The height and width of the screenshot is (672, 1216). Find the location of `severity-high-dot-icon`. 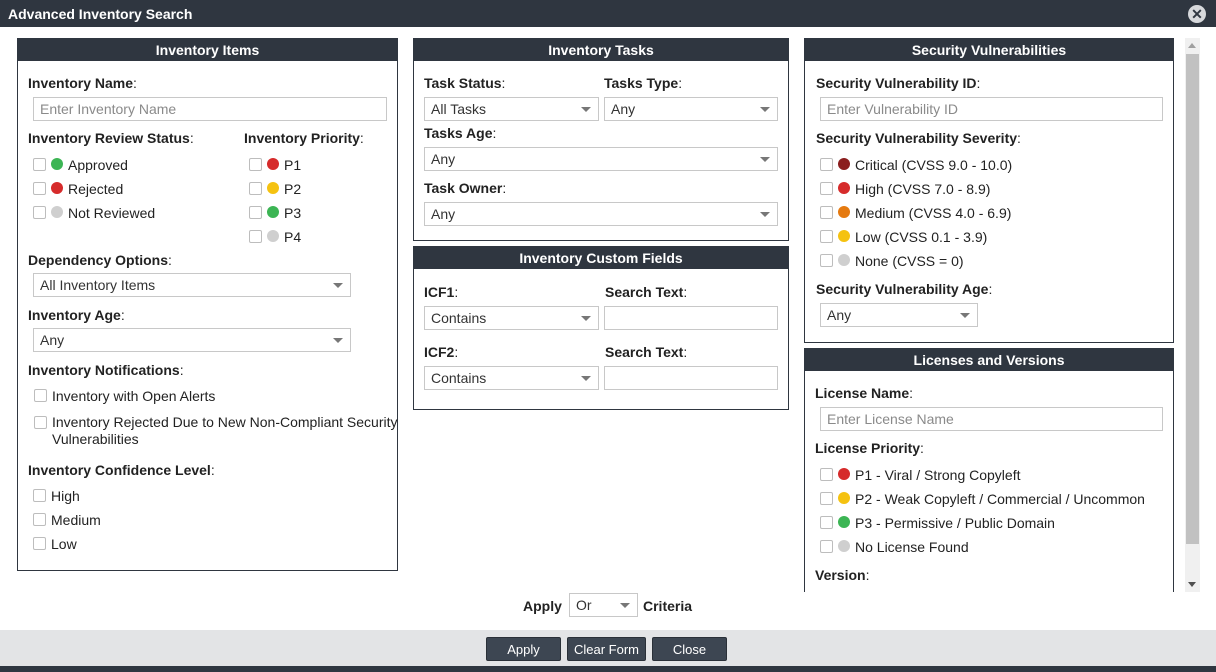

severity-high-dot-icon is located at coordinates (844, 188).